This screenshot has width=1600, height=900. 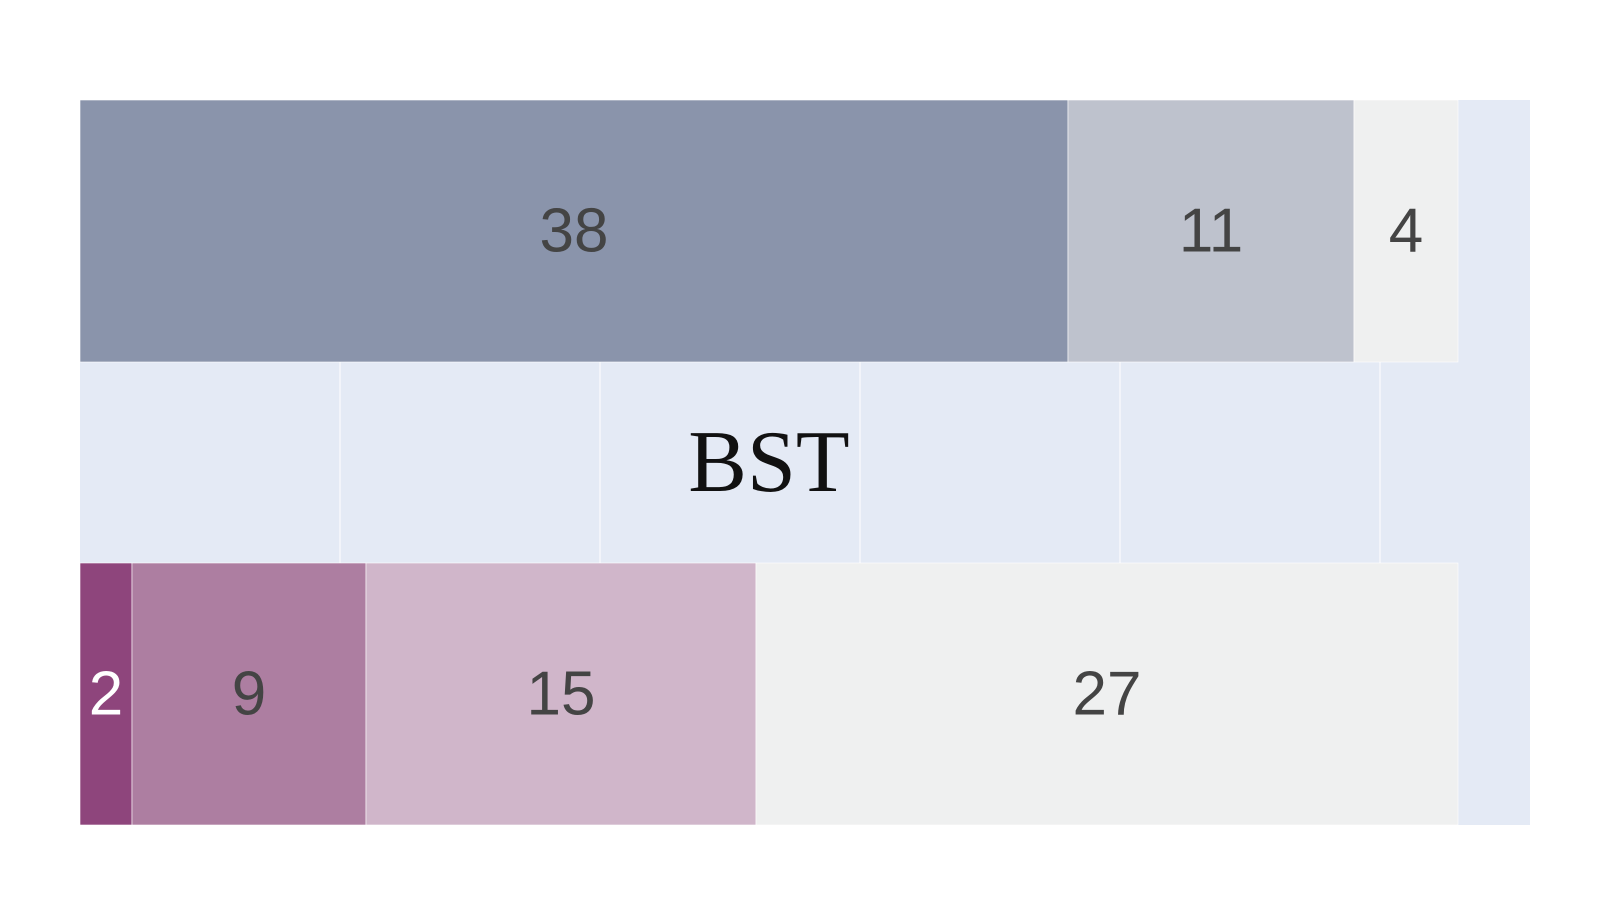 I want to click on data-label: 27, so click(x=1107, y=694).